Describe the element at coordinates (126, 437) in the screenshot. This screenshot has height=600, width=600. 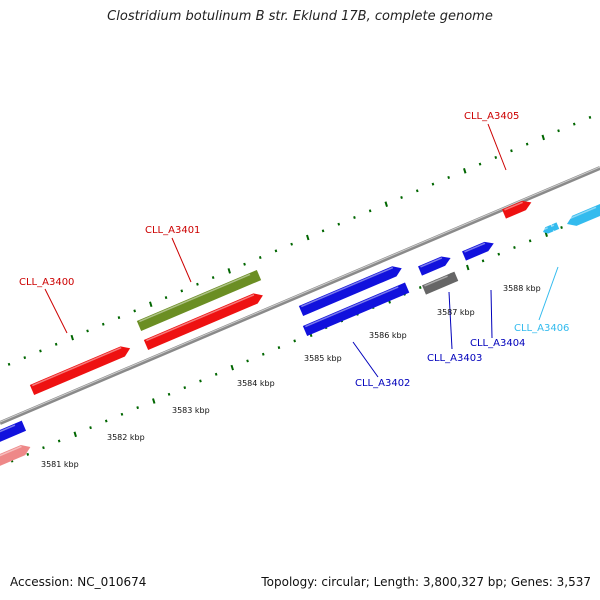
I see `tick-label: 3582 kbp` at that location.